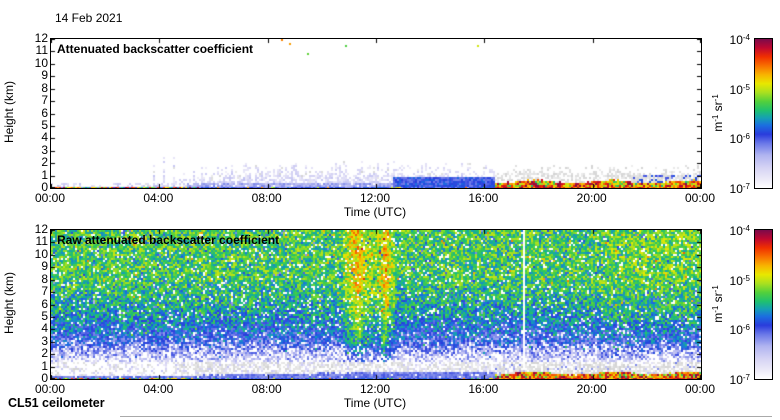 This screenshot has width=780, height=420. I want to click on x-axis-label-attenuated: Time (UTC), so click(375, 212).